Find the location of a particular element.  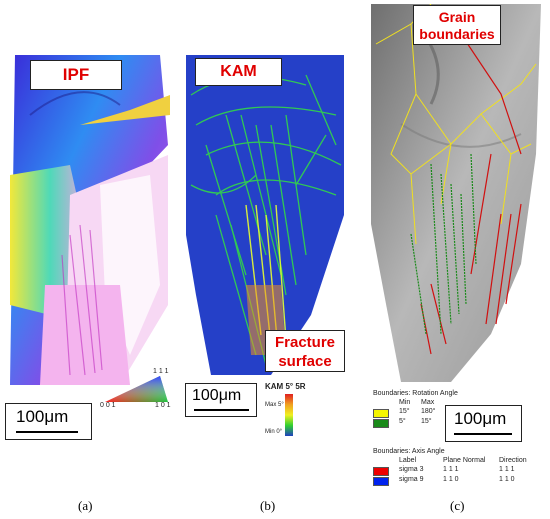

axis-row2-label: sigma 9 is located at coordinates (411, 479).